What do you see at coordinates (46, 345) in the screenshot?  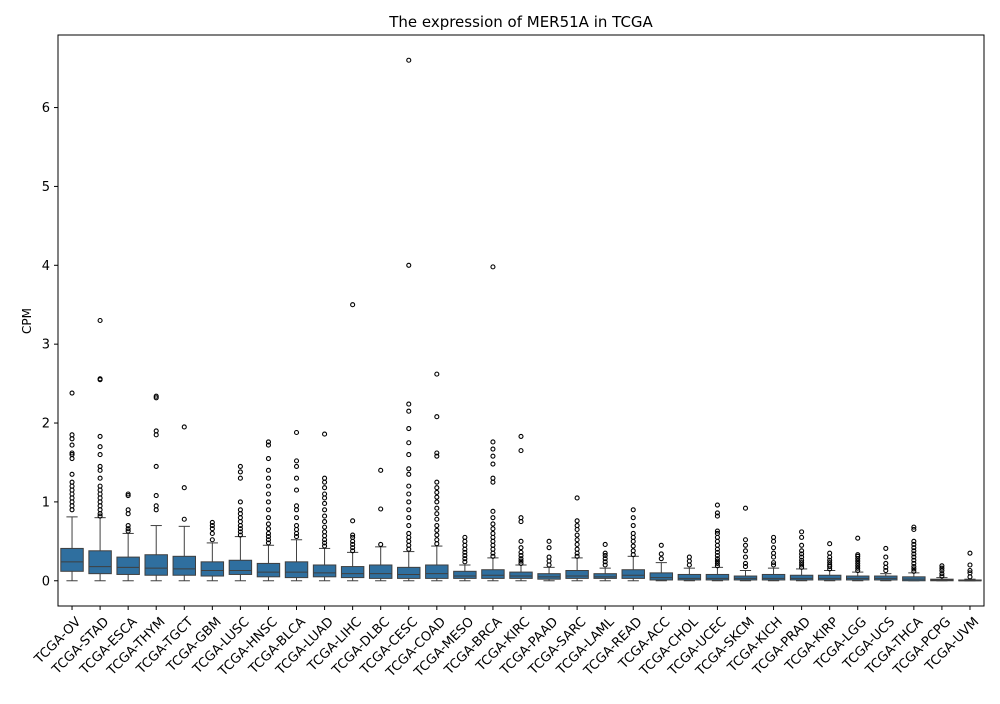 I see `y-tick-label: 3` at bounding box center [46, 345].